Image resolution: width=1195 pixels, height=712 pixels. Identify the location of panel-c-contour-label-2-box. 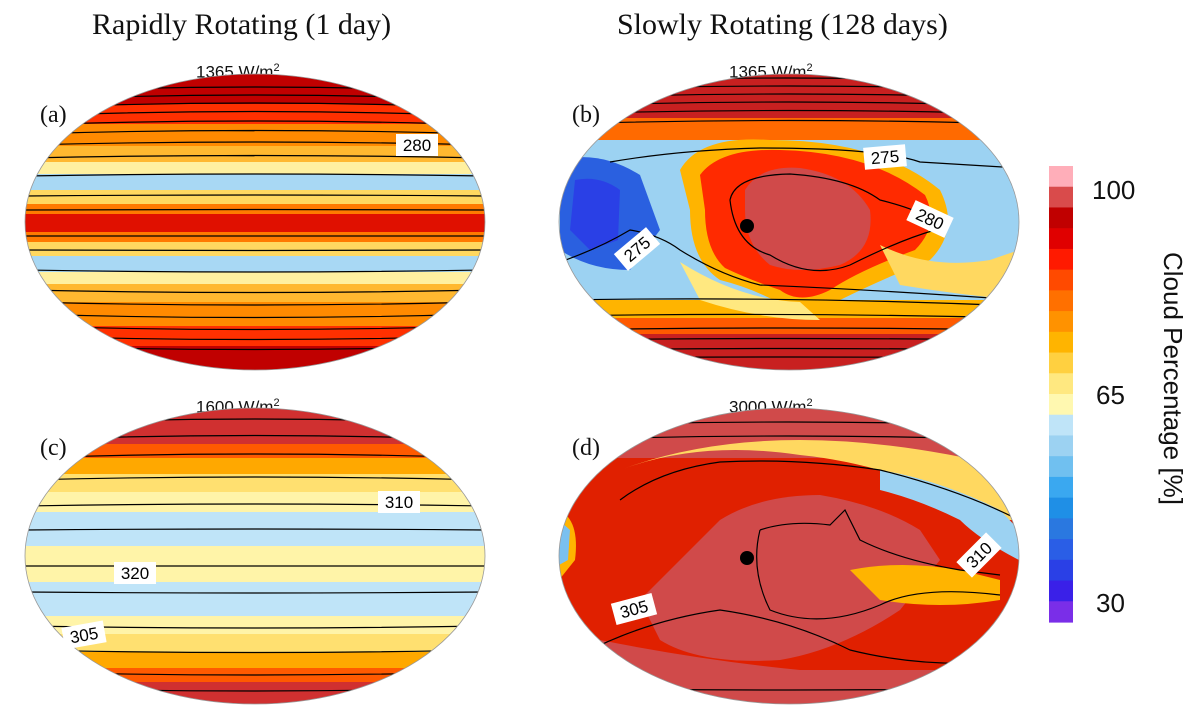
(135, 573).